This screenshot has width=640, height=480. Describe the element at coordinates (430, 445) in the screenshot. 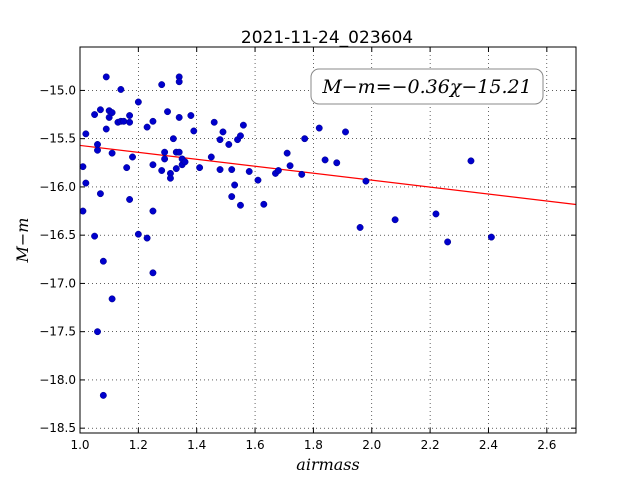

I see `x-tick-label: 2.2` at that location.